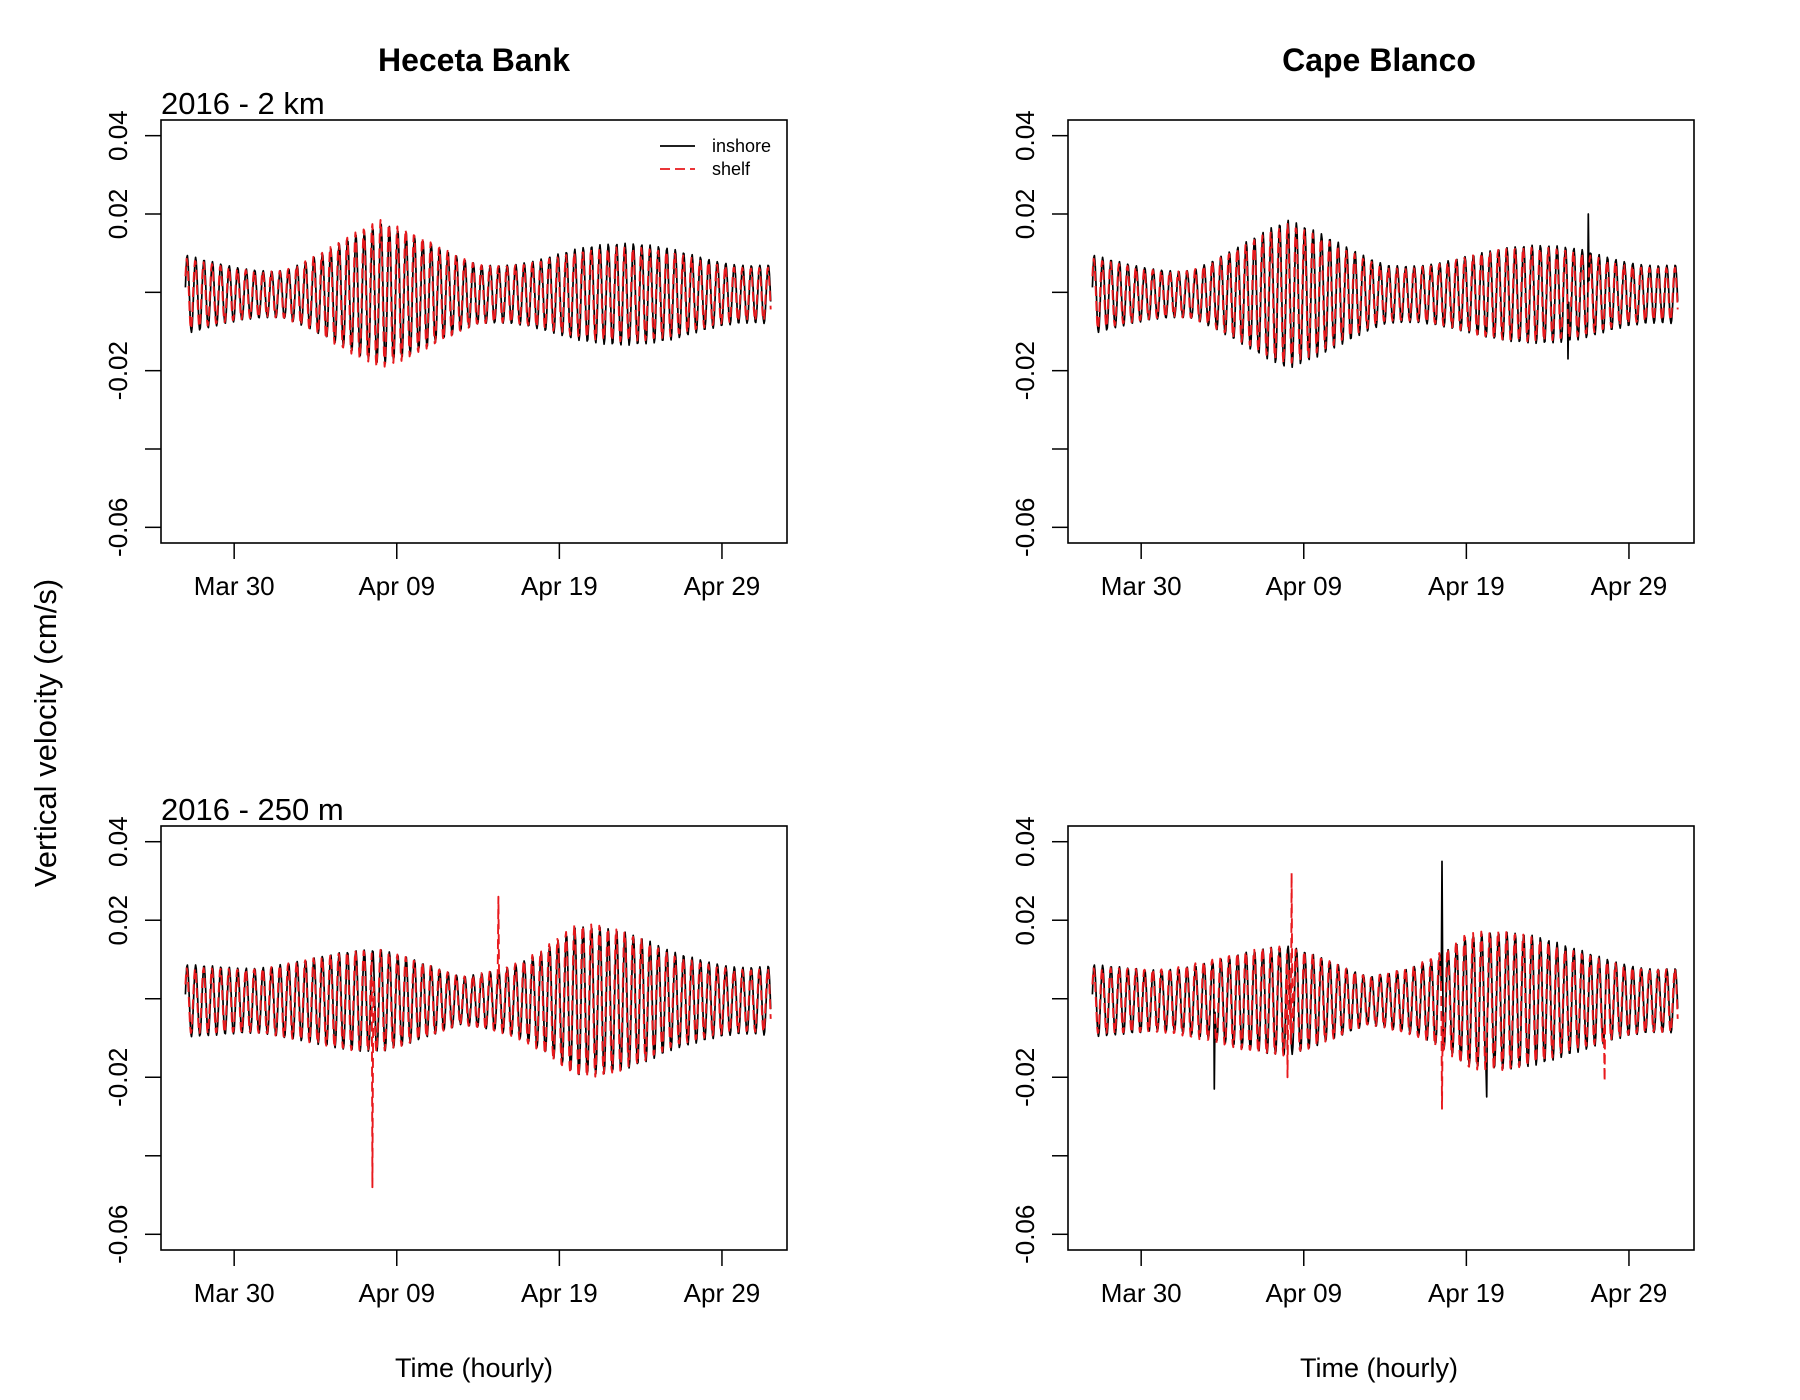 The height and width of the screenshot is (1400, 1800). I want to click on column-title-heceta-bank: Heceta Bank, so click(474, 60).